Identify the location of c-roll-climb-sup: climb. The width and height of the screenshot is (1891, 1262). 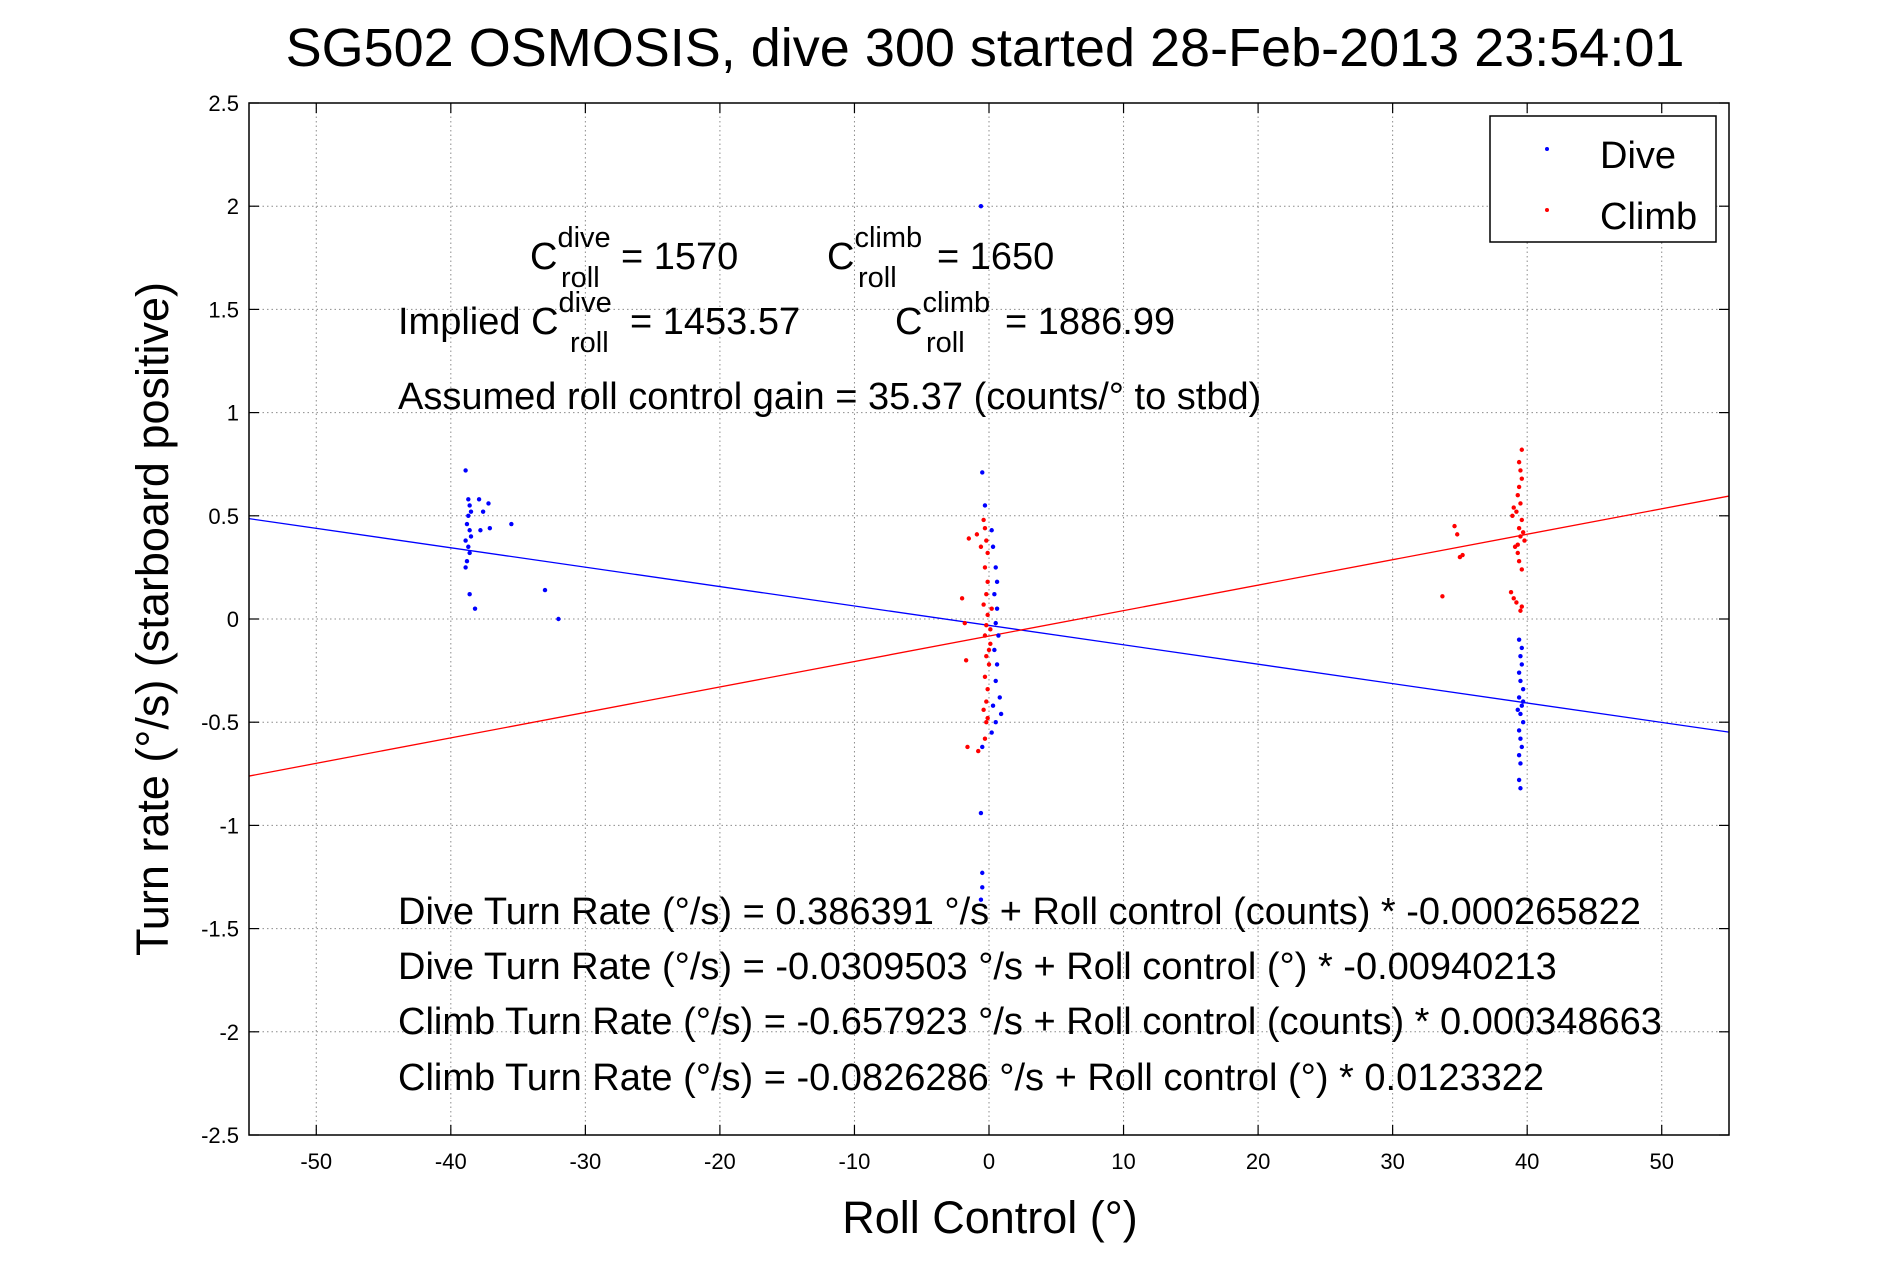
(888, 238).